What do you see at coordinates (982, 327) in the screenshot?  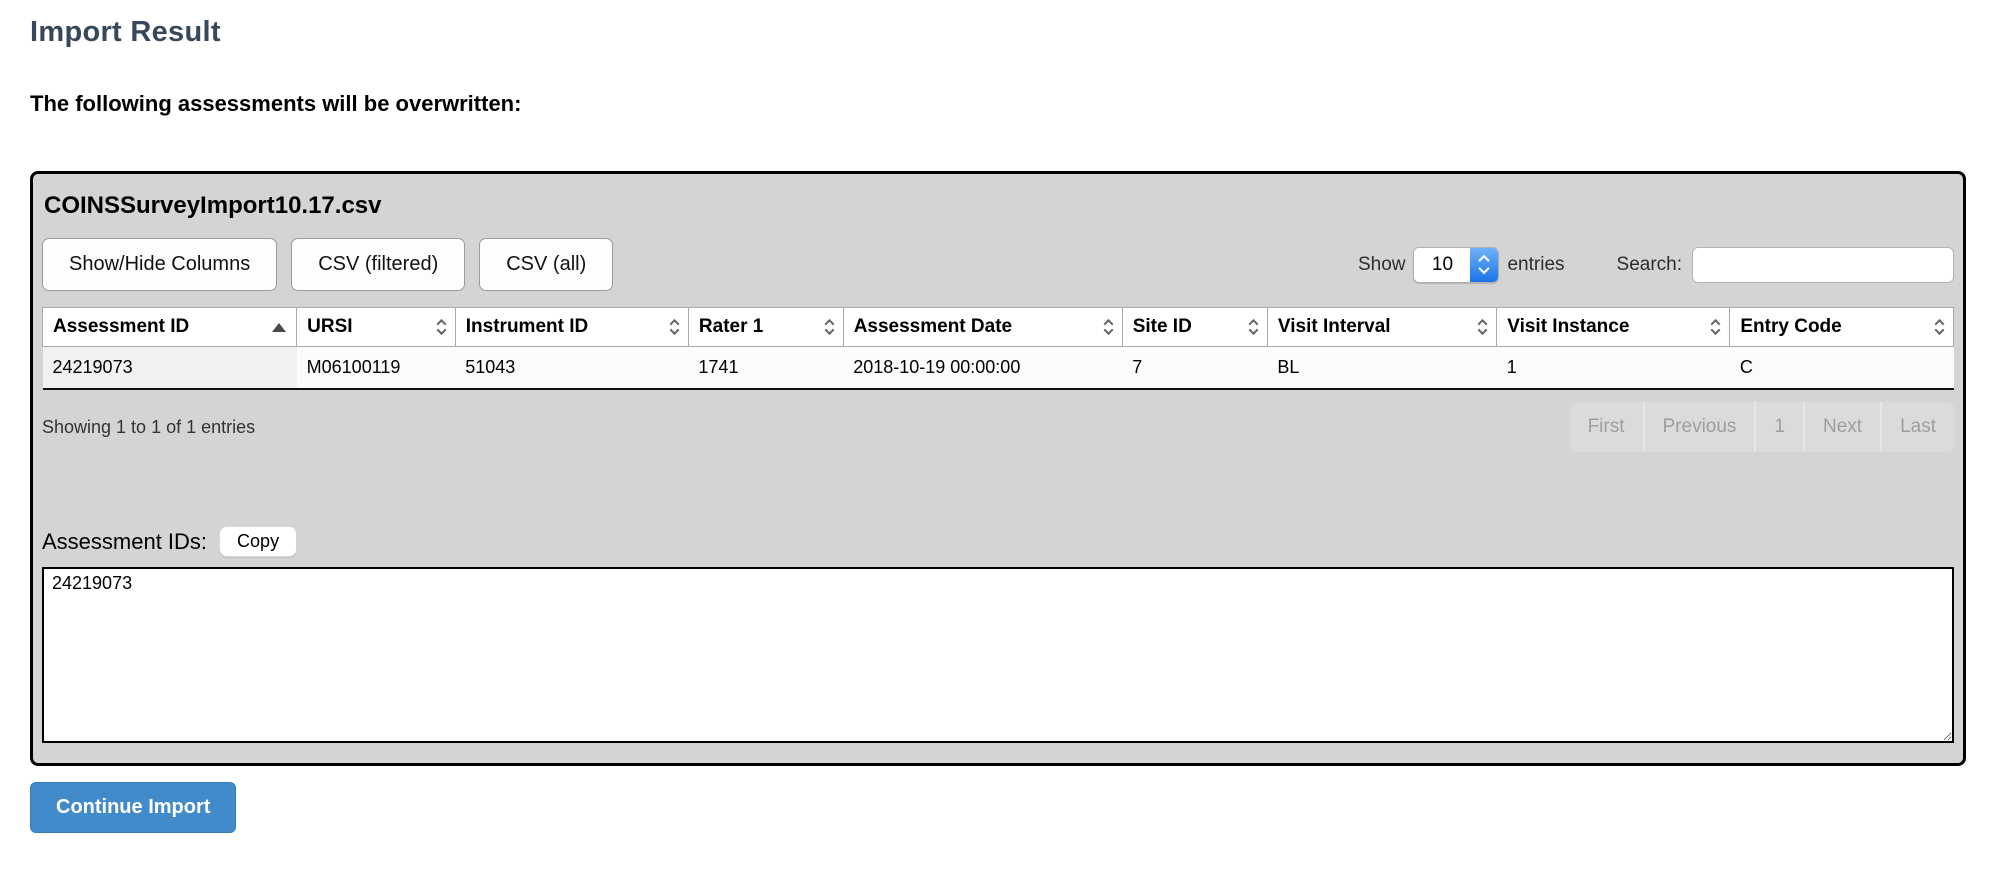 I see `column-header-assessment-date: Assessment Date` at bounding box center [982, 327].